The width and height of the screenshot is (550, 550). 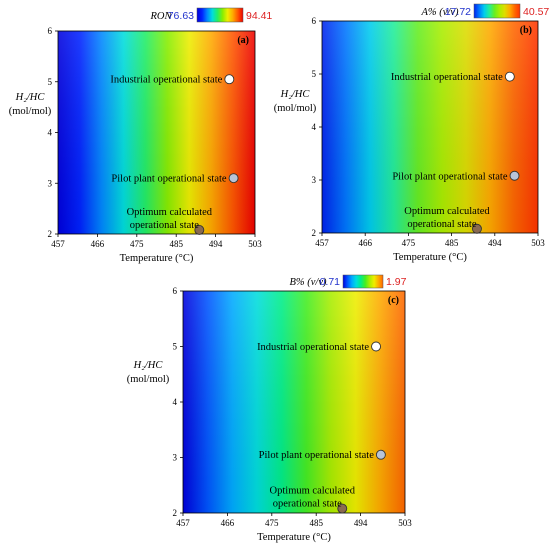 What do you see at coordinates (526, 30) in the screenshot?
I see `panel-letter: (b)` at bounding box center [526, 30].